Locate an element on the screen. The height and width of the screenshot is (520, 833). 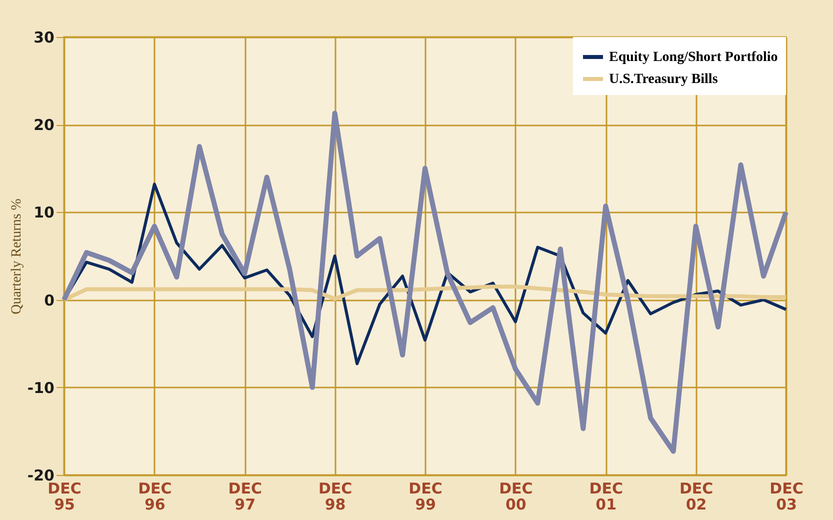
x-tick-label: DEC 96 is located at coordinates (155, 497).